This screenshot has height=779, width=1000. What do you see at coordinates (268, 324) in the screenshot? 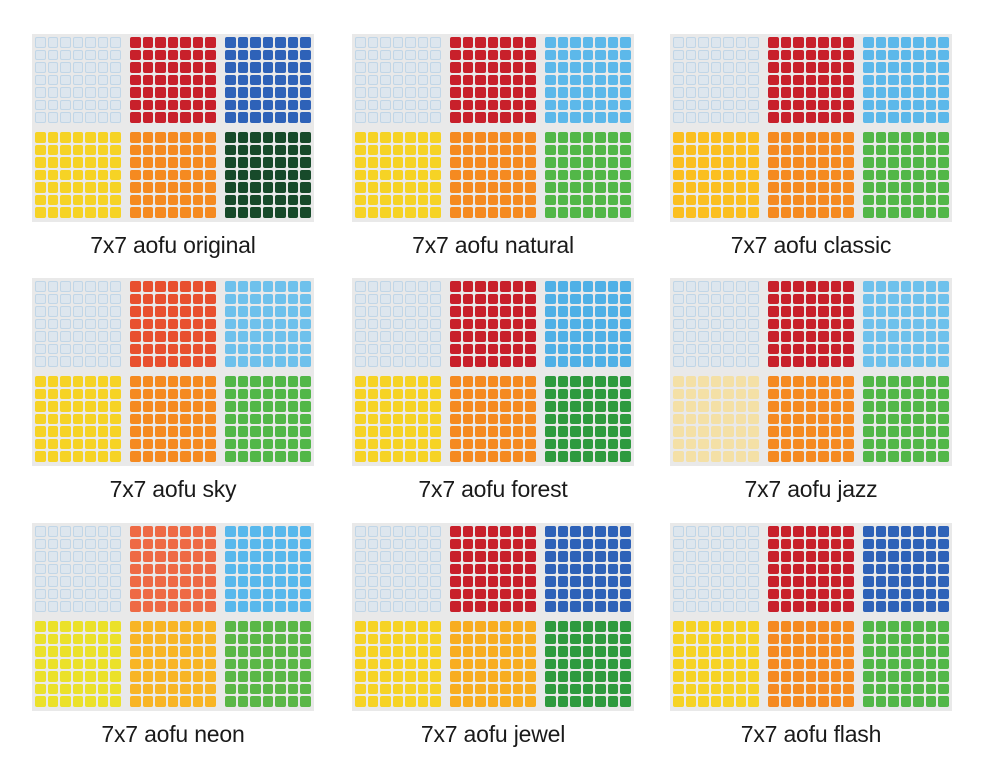
I see `sticker-face` at bounding box center [268, 324].